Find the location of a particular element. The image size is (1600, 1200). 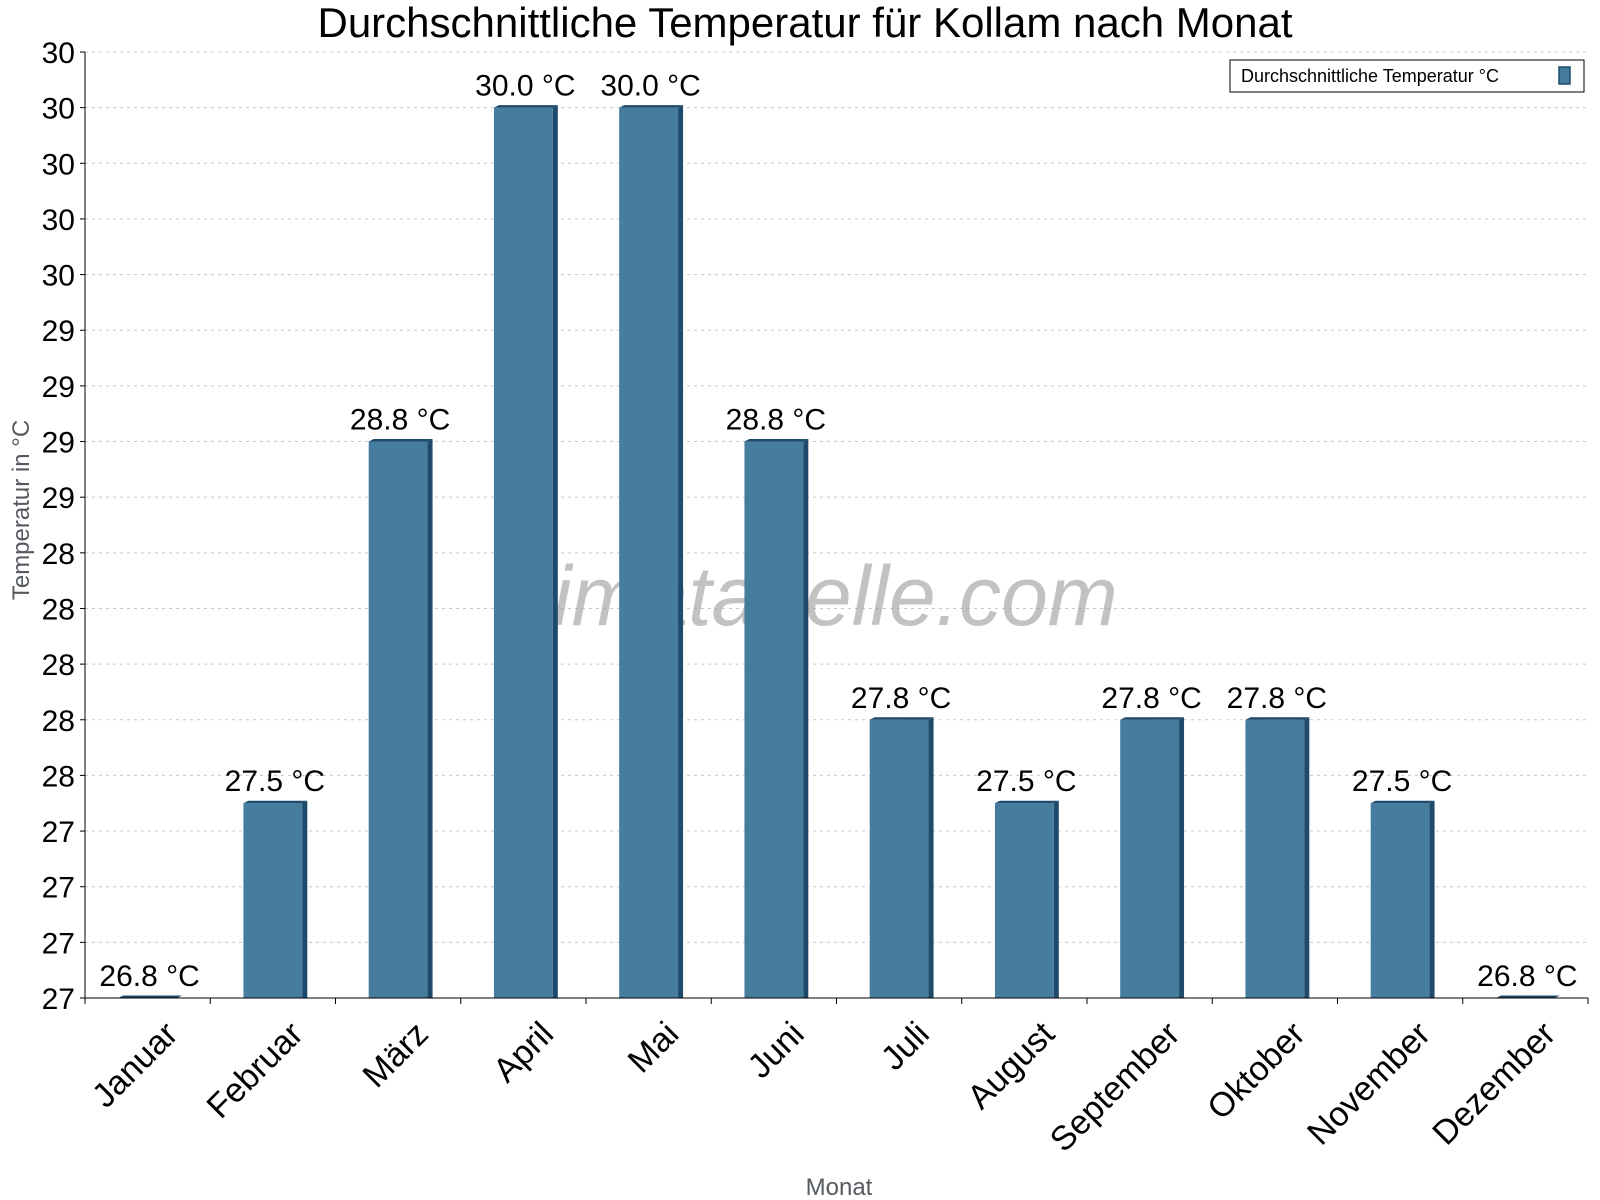

y-tick-label-9: 29 is located at coordinates (58, 498).